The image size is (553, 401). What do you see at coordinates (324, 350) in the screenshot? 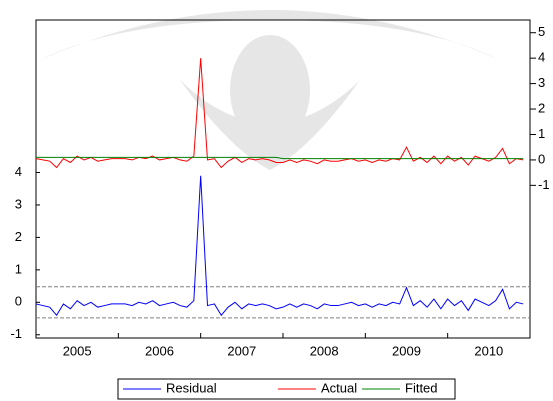
I see `x-tick-label: 2008` at bounding box center [324, 350].